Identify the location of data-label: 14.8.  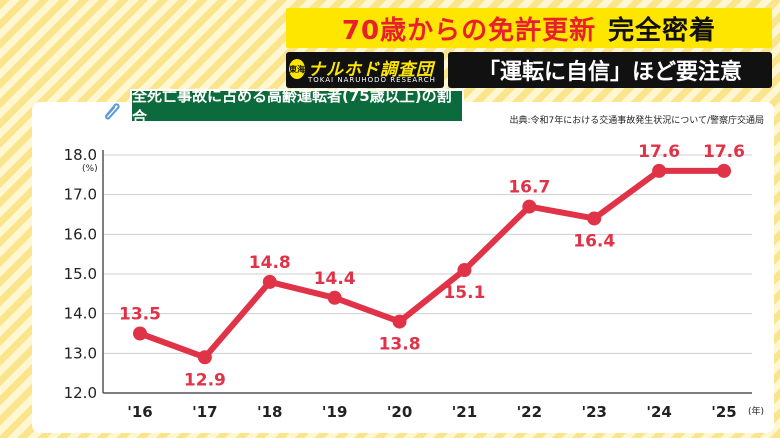
(270, 263).